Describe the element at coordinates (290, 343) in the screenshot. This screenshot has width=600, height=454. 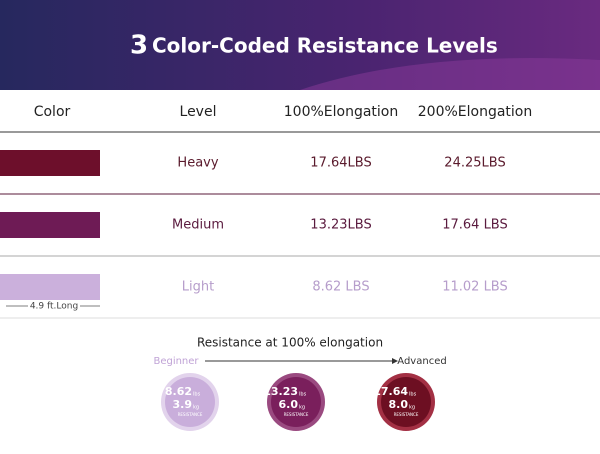
I see `scale-title: Resistance at 100% elongation` at that location.